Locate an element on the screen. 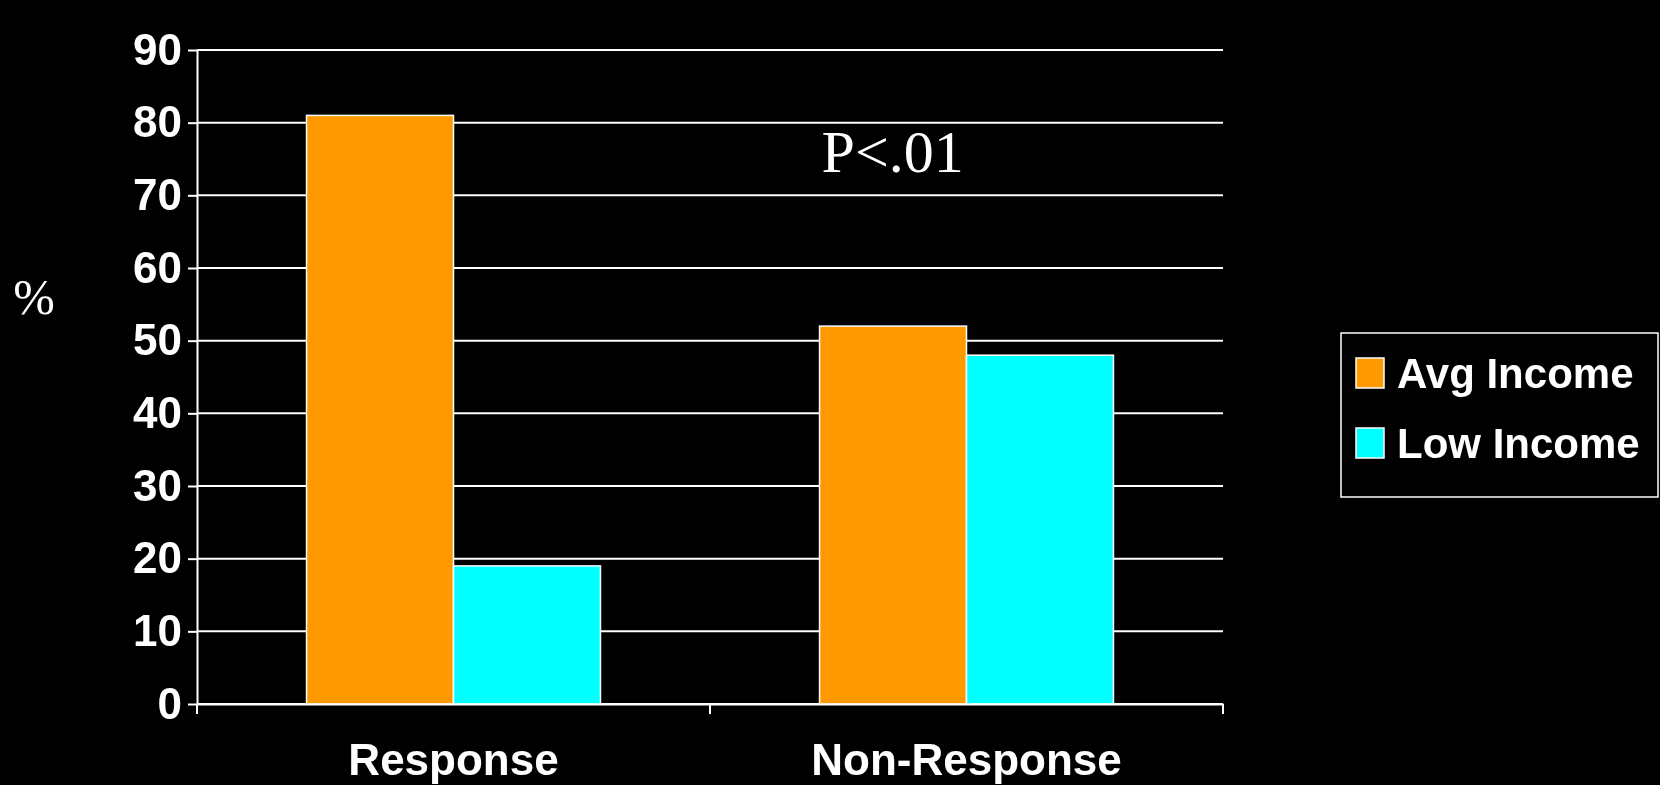  y-tick-label: 80 is located at coordinates (157, 122).